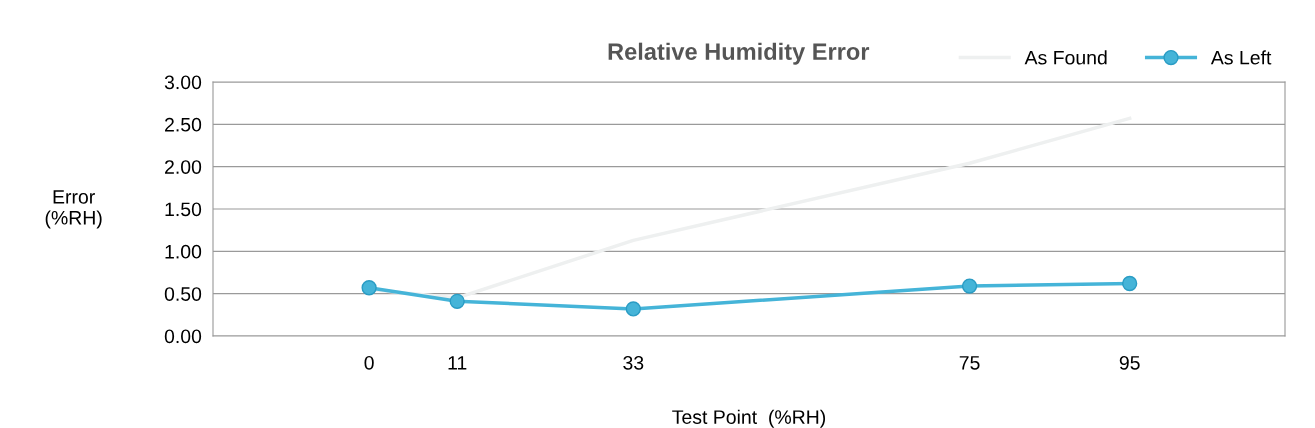  What do you see at coordinates (633, 362) in the screenshot?
I see `x-tick-label: 33` at bounding box center [633, 362].